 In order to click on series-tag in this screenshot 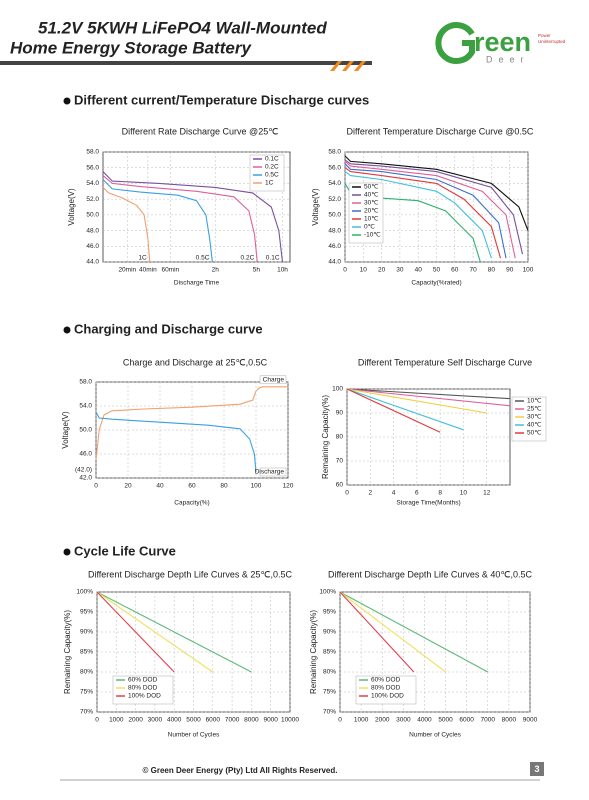, I will do `click(273, 472)`.